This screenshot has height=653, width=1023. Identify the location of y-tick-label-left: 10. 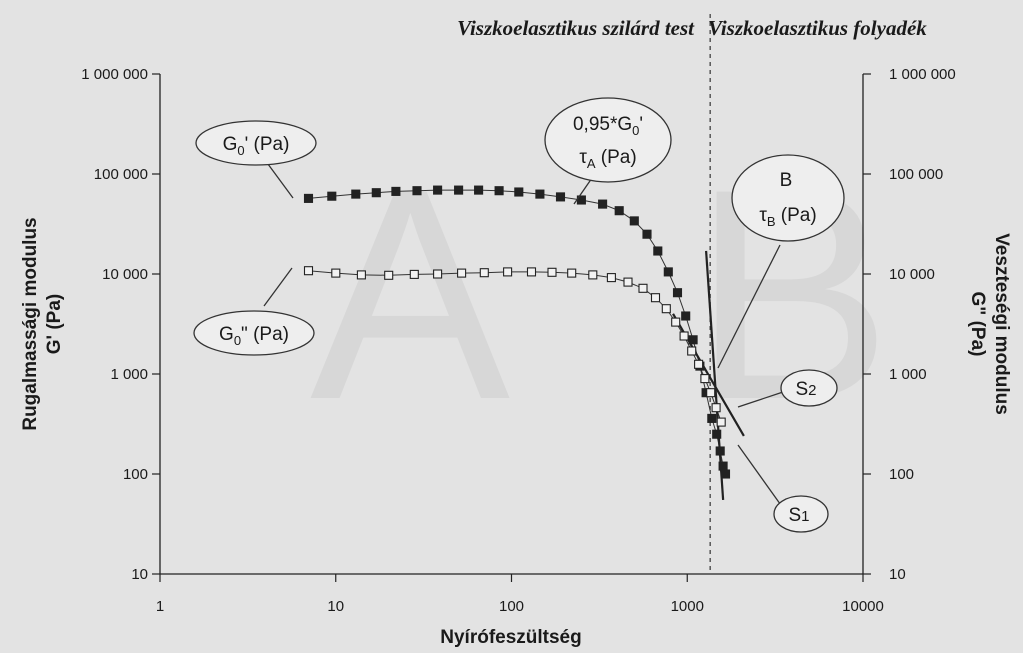
(139, 574).